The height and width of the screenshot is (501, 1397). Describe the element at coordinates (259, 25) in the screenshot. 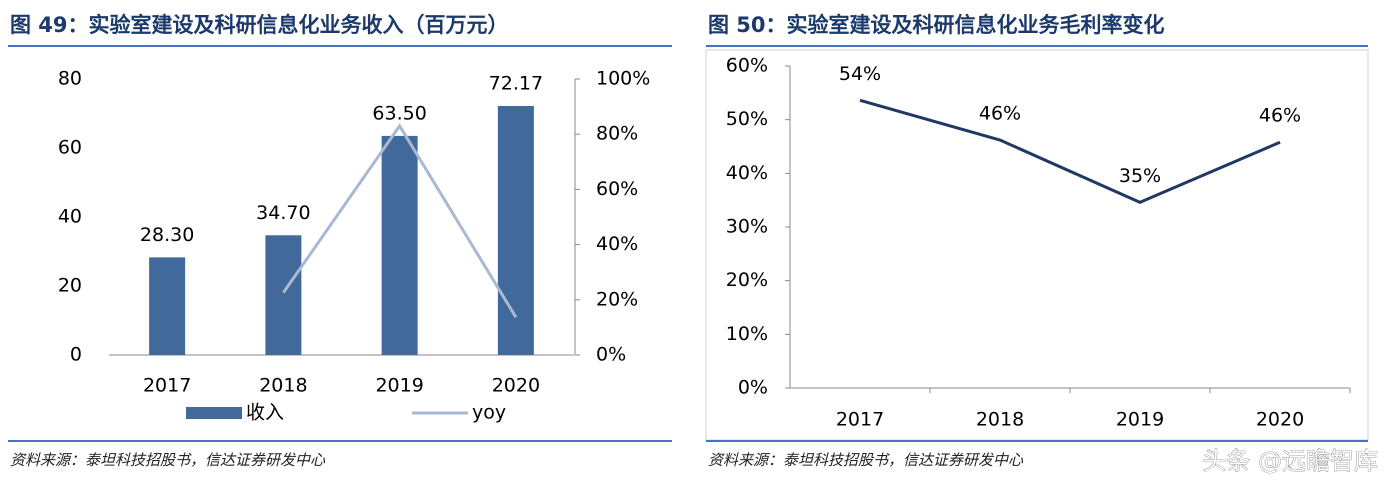

I see `chart-title: 图 49：实验室建设及科研信息化业务收入（百万元）` at that location.